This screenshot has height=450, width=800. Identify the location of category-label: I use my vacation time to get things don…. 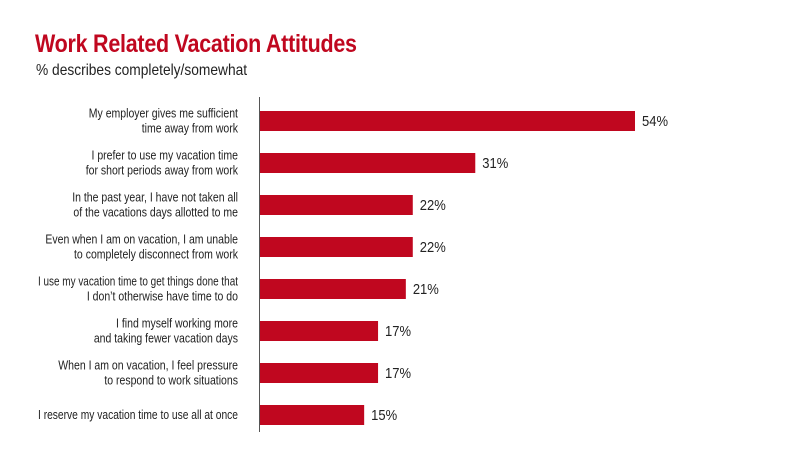
(138, 282).